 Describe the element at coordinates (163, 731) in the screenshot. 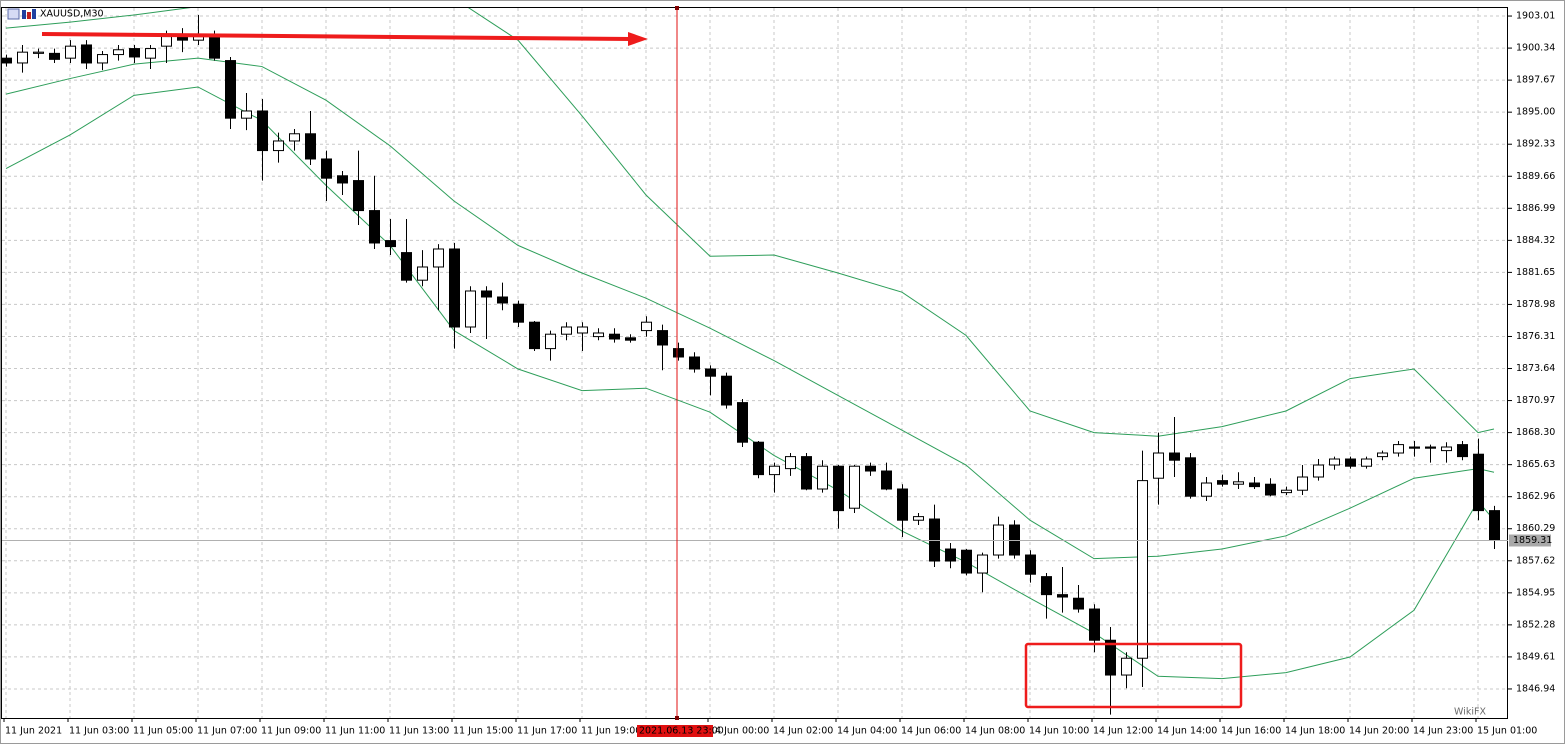

I see `x-tick-label: 11 Jun 05:00` at that location.